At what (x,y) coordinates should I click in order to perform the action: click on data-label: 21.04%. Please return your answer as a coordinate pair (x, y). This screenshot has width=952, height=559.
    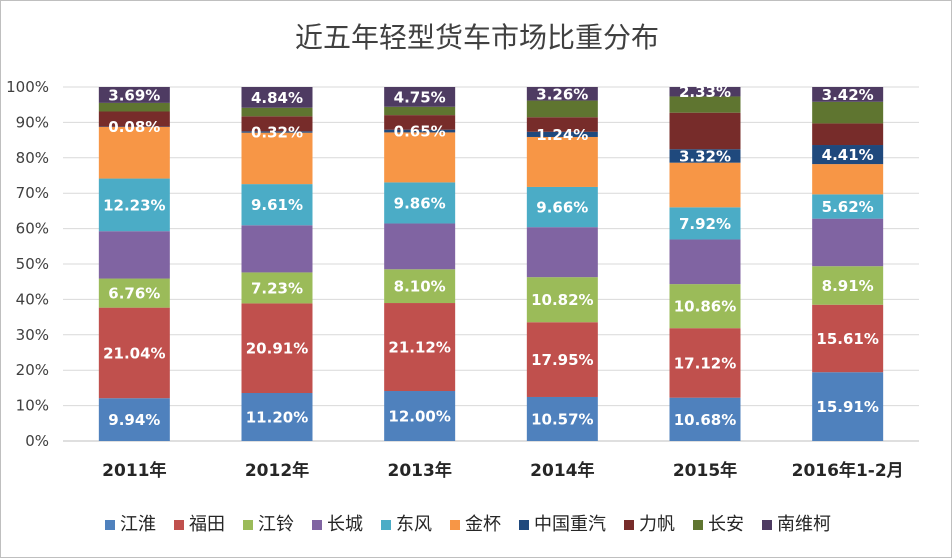
    Looking at the image, I should click on (134, 353).